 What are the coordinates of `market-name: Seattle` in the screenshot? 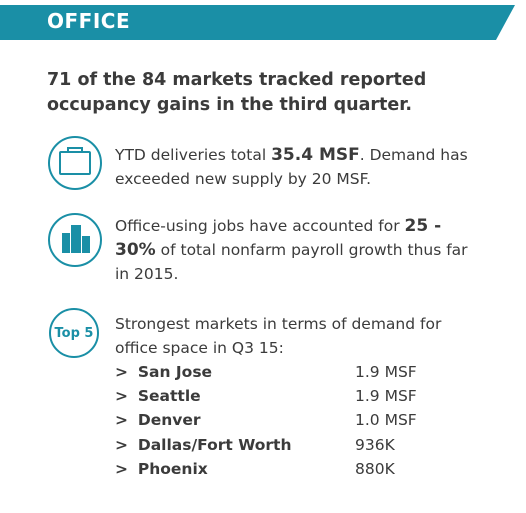 It's located at (169, 396).